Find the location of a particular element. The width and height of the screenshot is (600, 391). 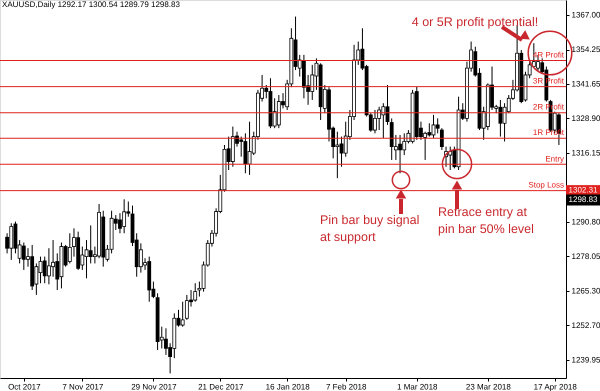

y-tick-label: 1367.00 is located at coordinates (586, 15).